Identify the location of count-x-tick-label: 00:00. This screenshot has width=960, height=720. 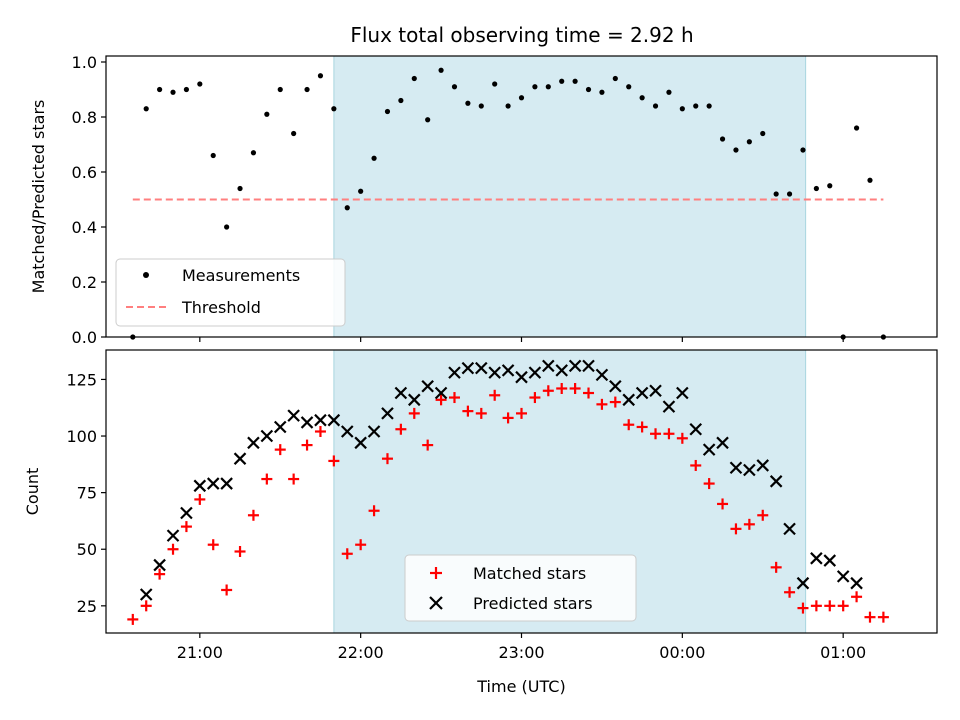
(682, 652).